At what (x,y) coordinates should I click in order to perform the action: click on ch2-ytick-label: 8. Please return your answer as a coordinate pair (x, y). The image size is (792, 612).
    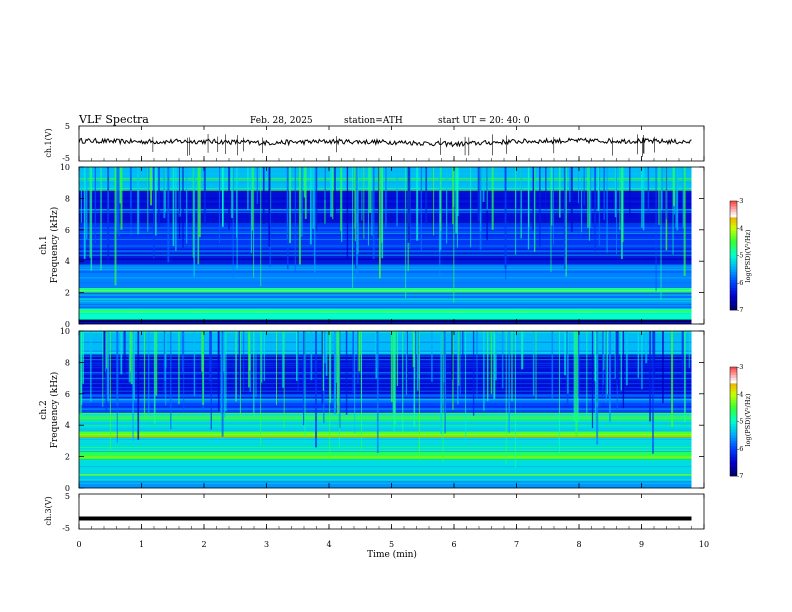
    Looking at the image, I should click on (67, 362).